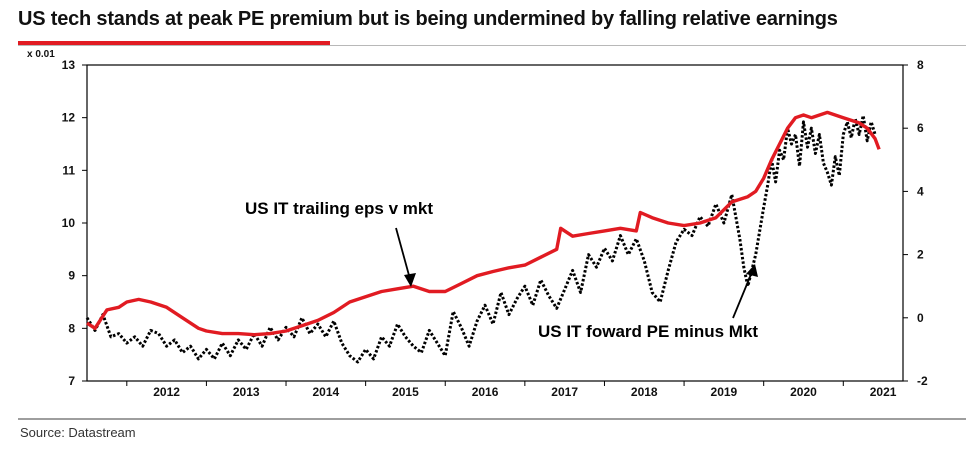 The height and width of the screenshot is (455, 971). Describe the element at coordinates (71, 381) in the screenshot. I see `left-tick-label: 7` at that location.